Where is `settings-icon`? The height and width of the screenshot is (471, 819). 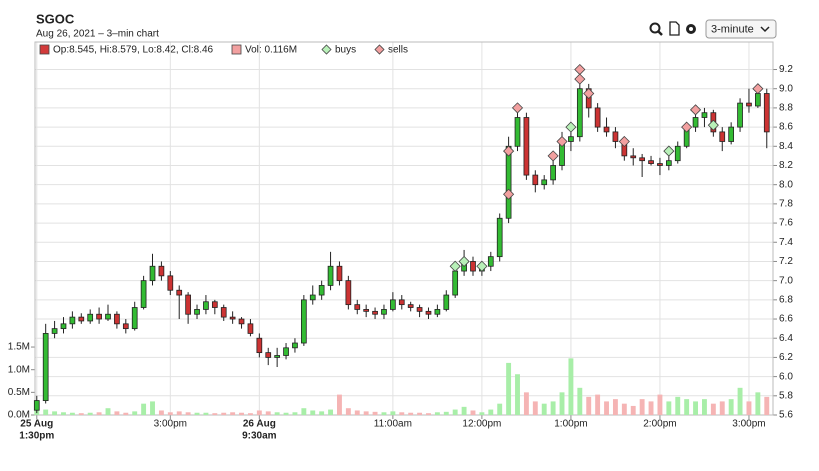
settings-icon is located at coordinates (691, 29).